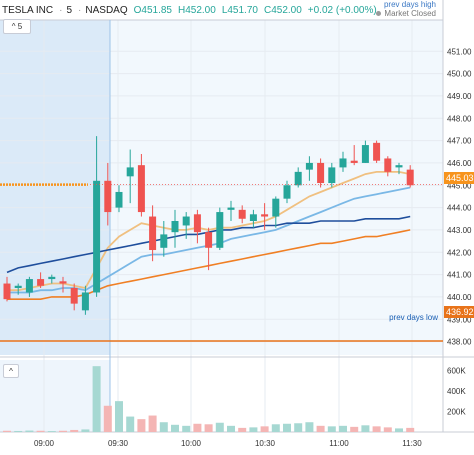 The image size is (474, 455). I want to click on price-tick-label: 441.00, so click(459, 275).